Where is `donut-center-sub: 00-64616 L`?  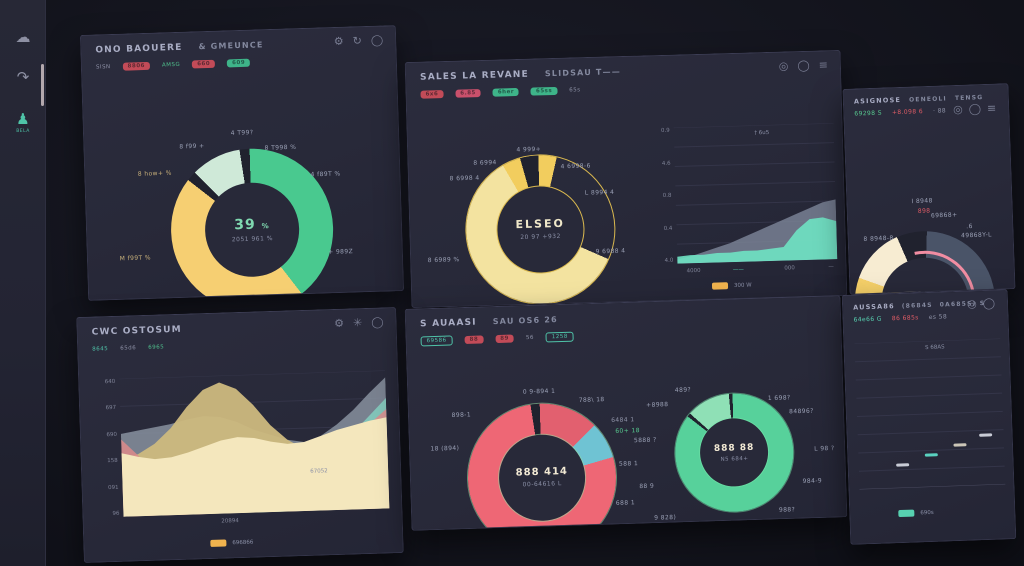
donut-center-sub: 00-64616 L is located at coordinates (542, 484).